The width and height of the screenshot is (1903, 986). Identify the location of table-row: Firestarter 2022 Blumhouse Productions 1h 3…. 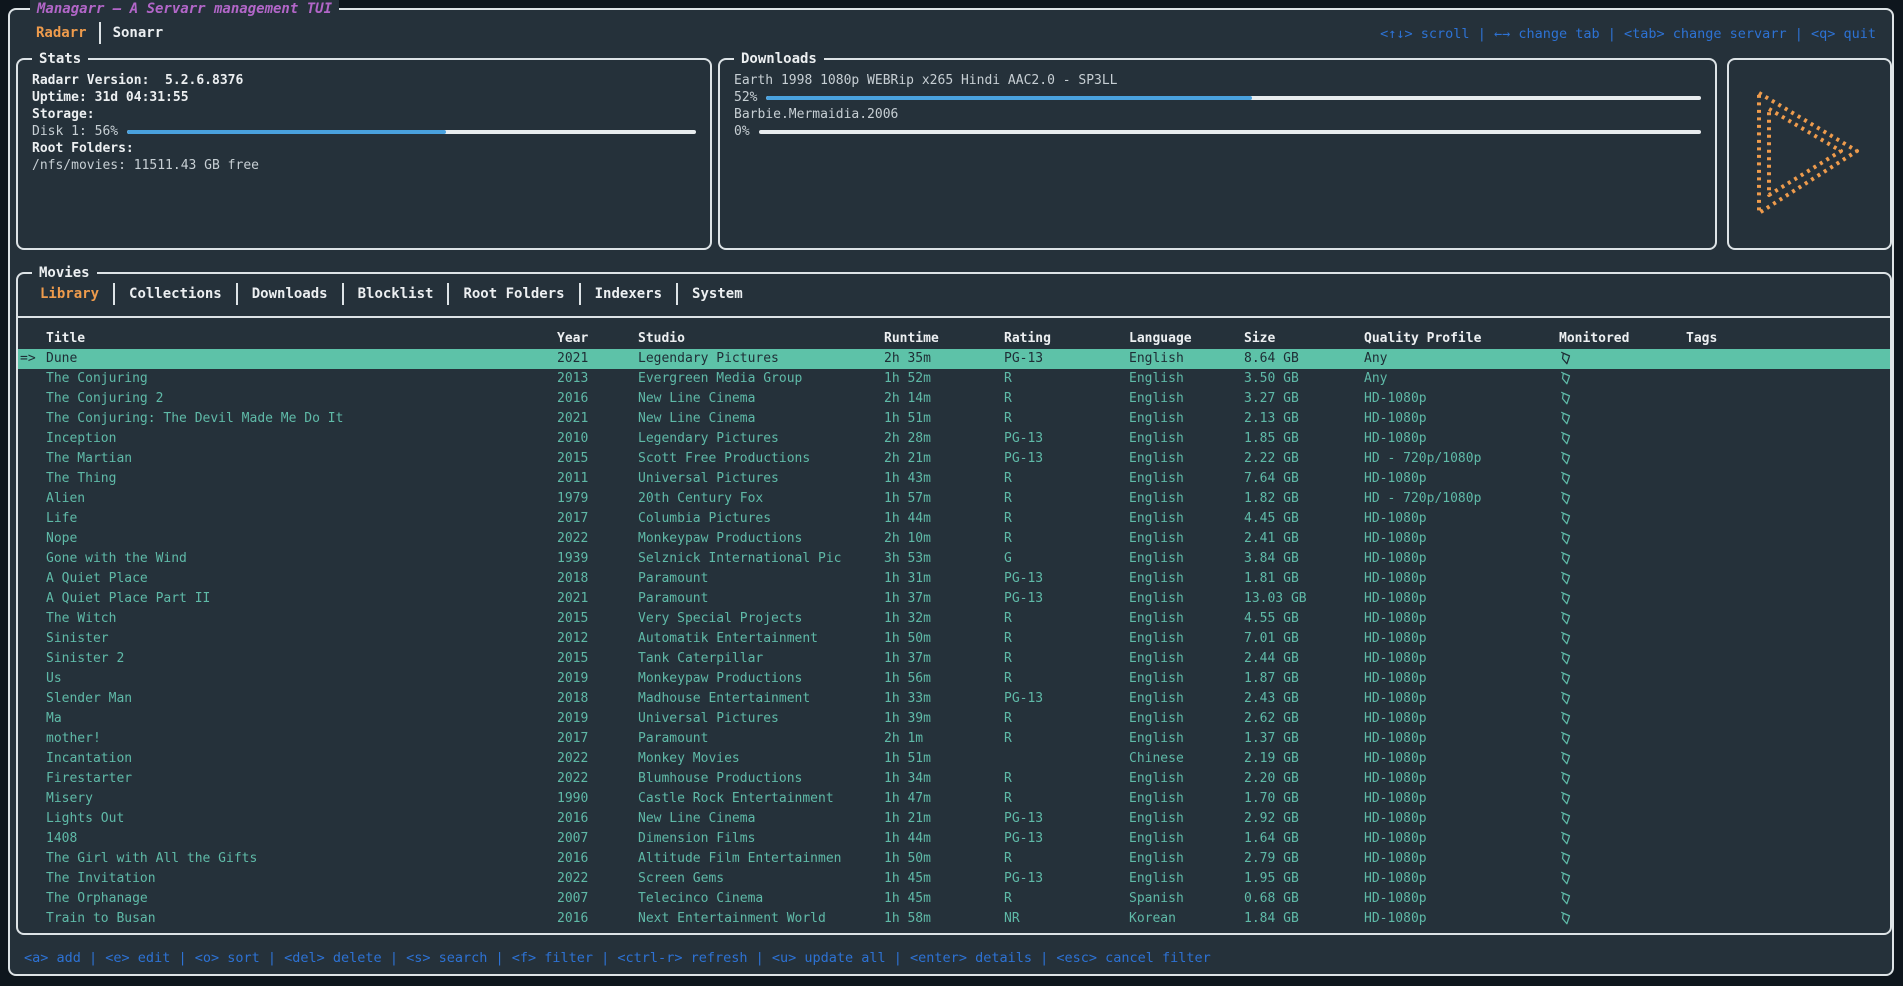
(954, 779).